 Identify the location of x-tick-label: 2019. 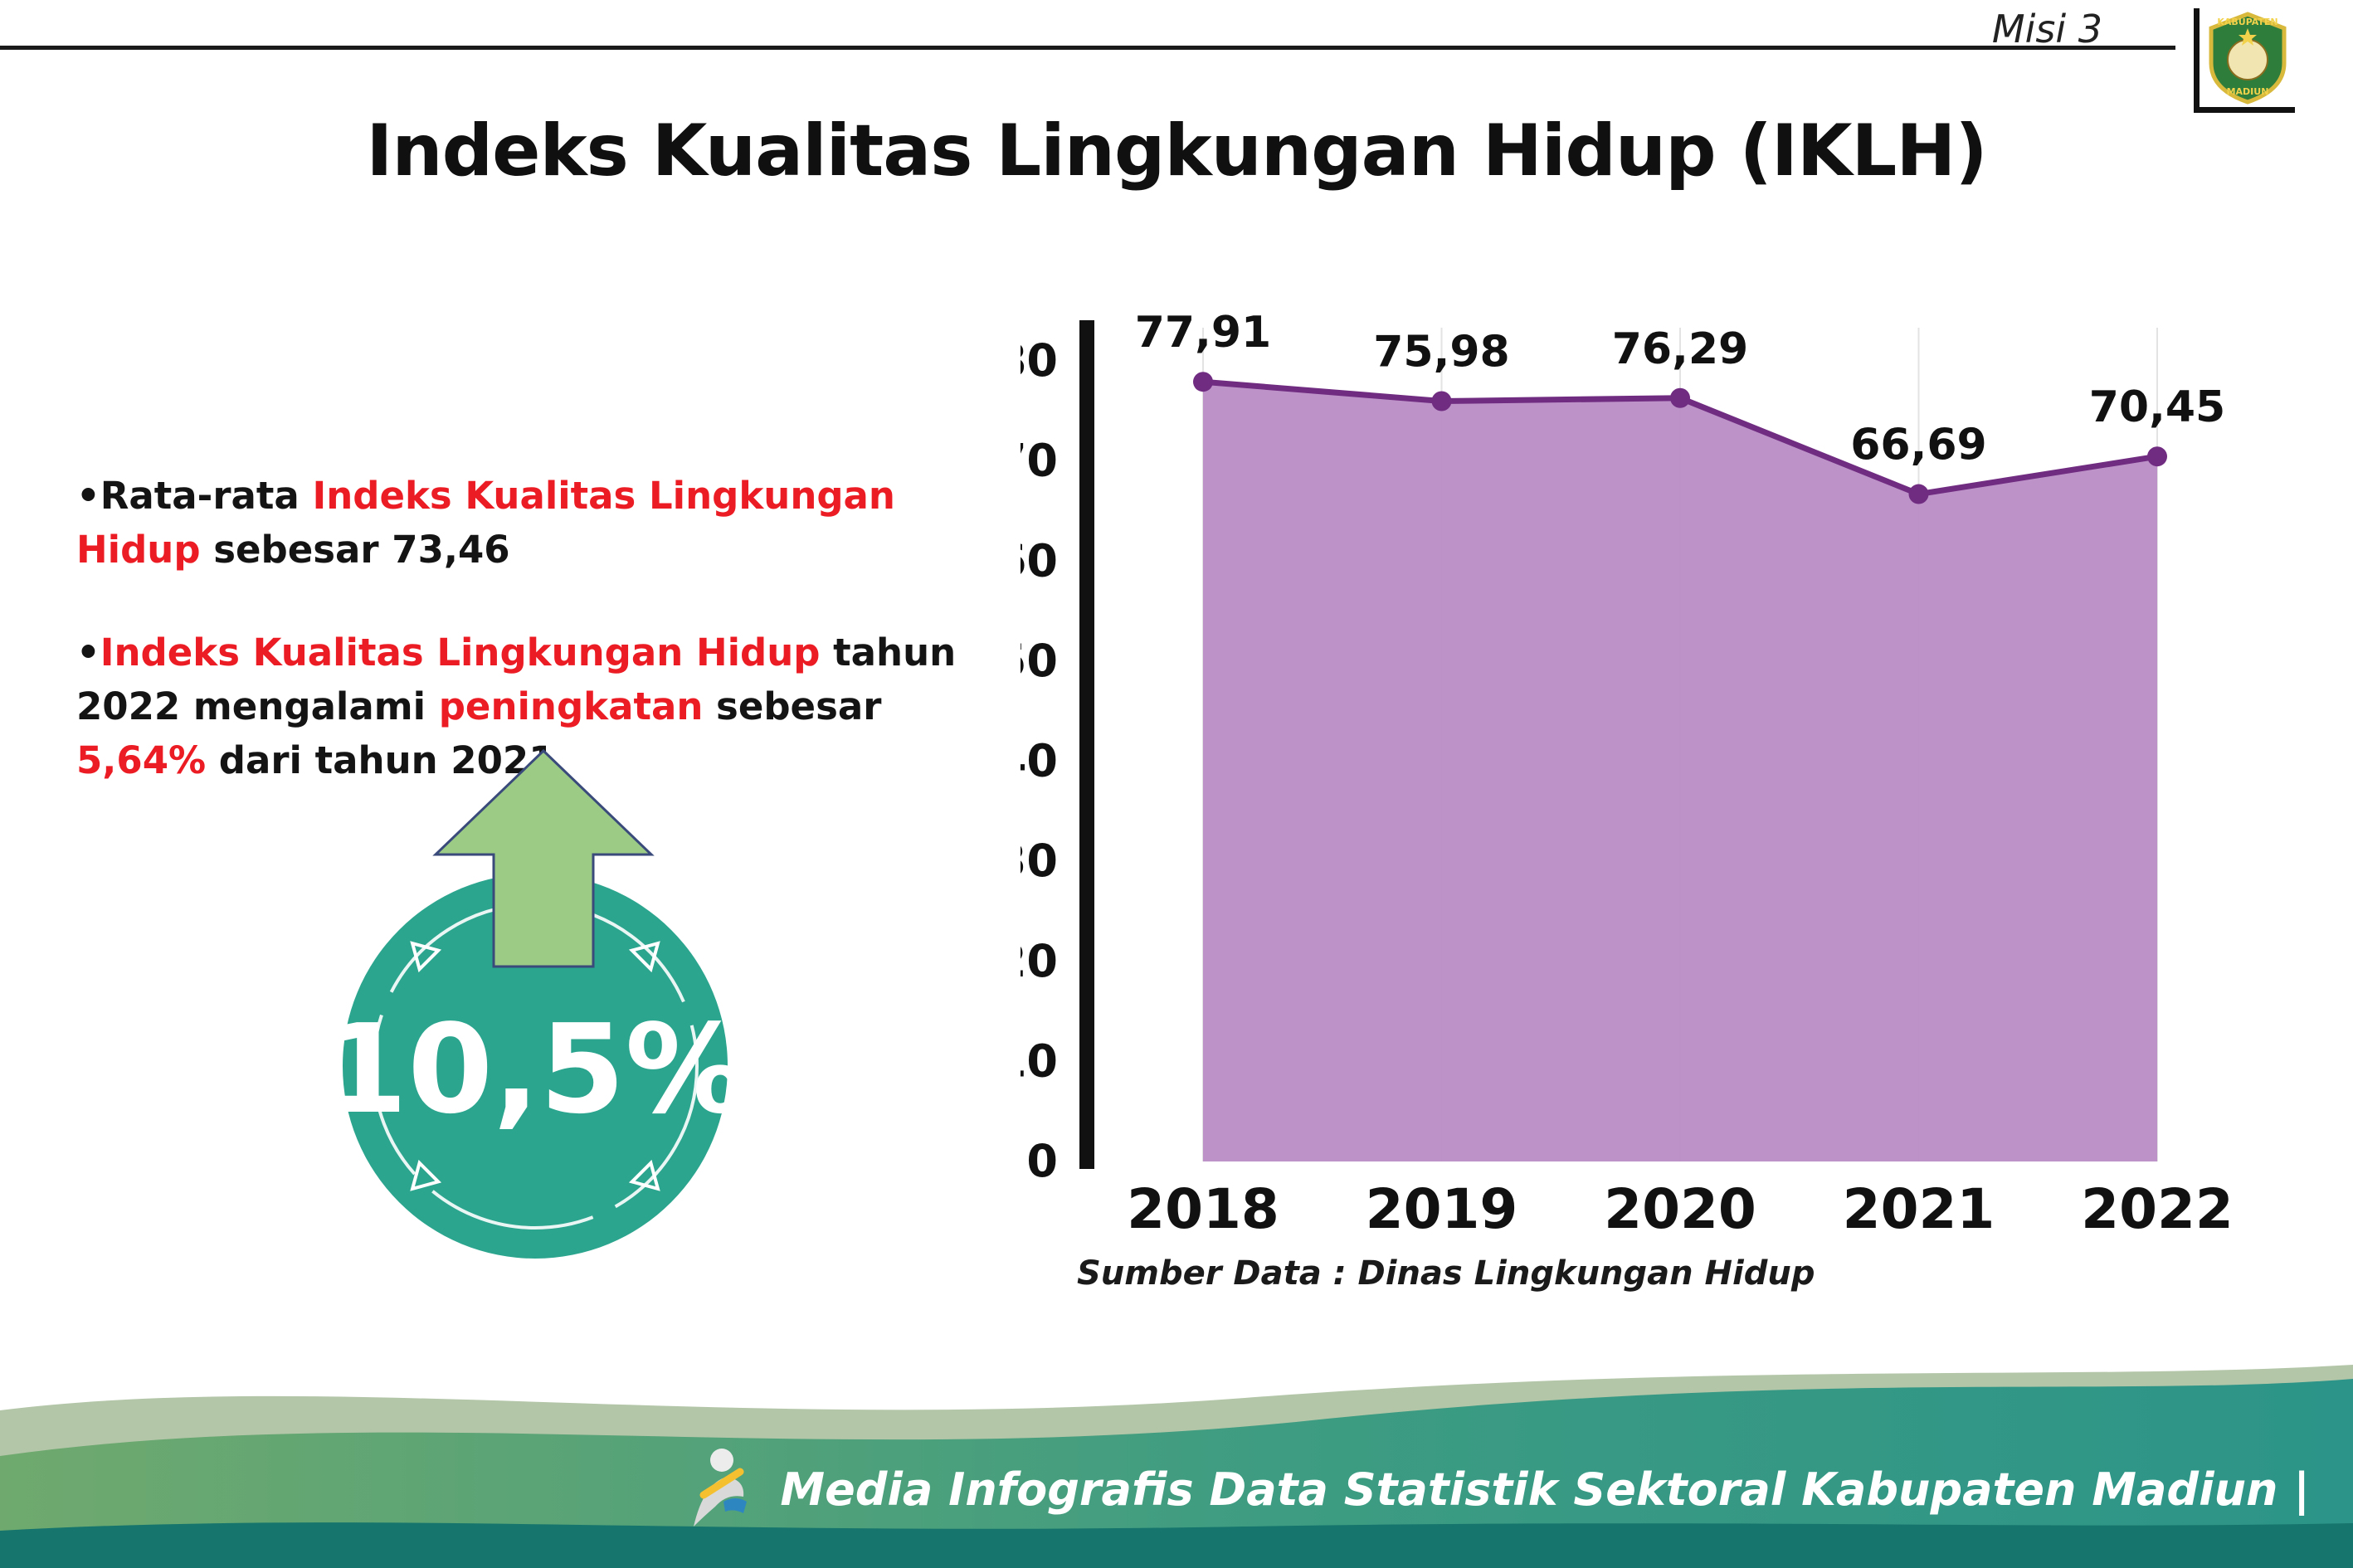
(1442, 1209).